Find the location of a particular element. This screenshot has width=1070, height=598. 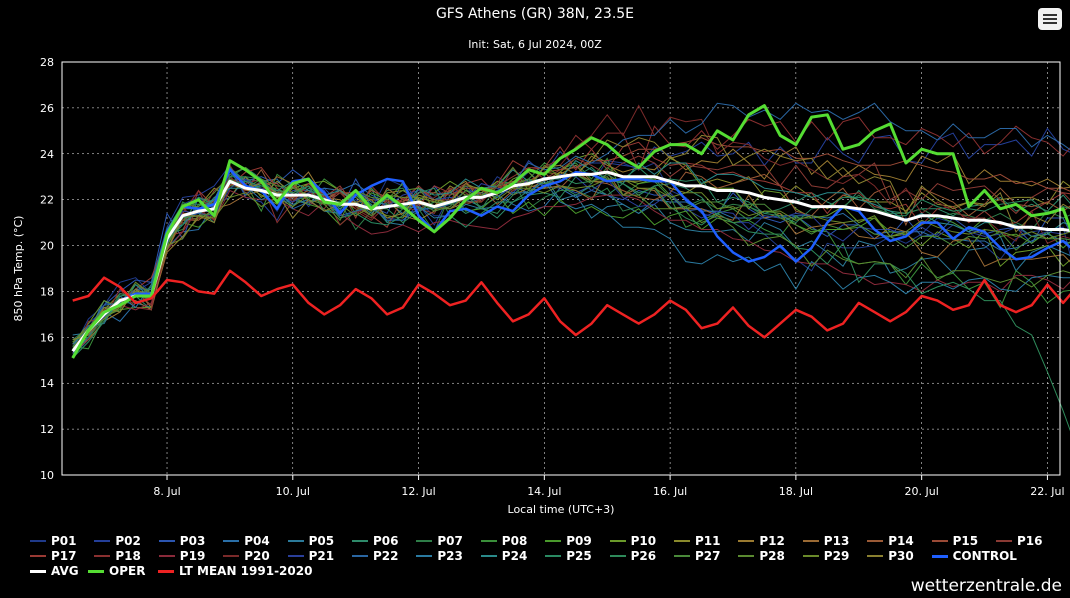

legend-label: P16 is located at coordinates (1030, 541).